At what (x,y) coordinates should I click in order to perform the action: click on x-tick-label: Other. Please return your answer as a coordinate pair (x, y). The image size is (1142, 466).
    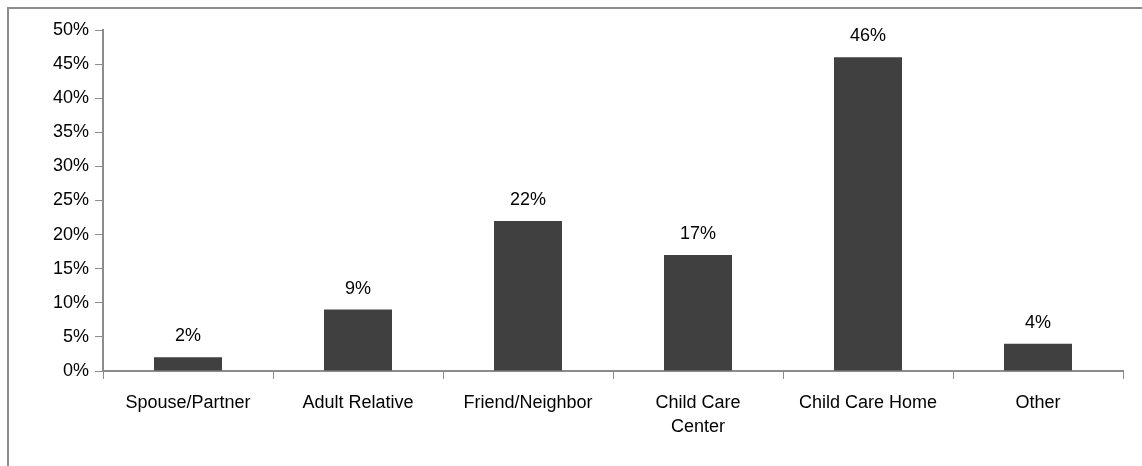
    Looking at the image, I should click on (1038, 402).